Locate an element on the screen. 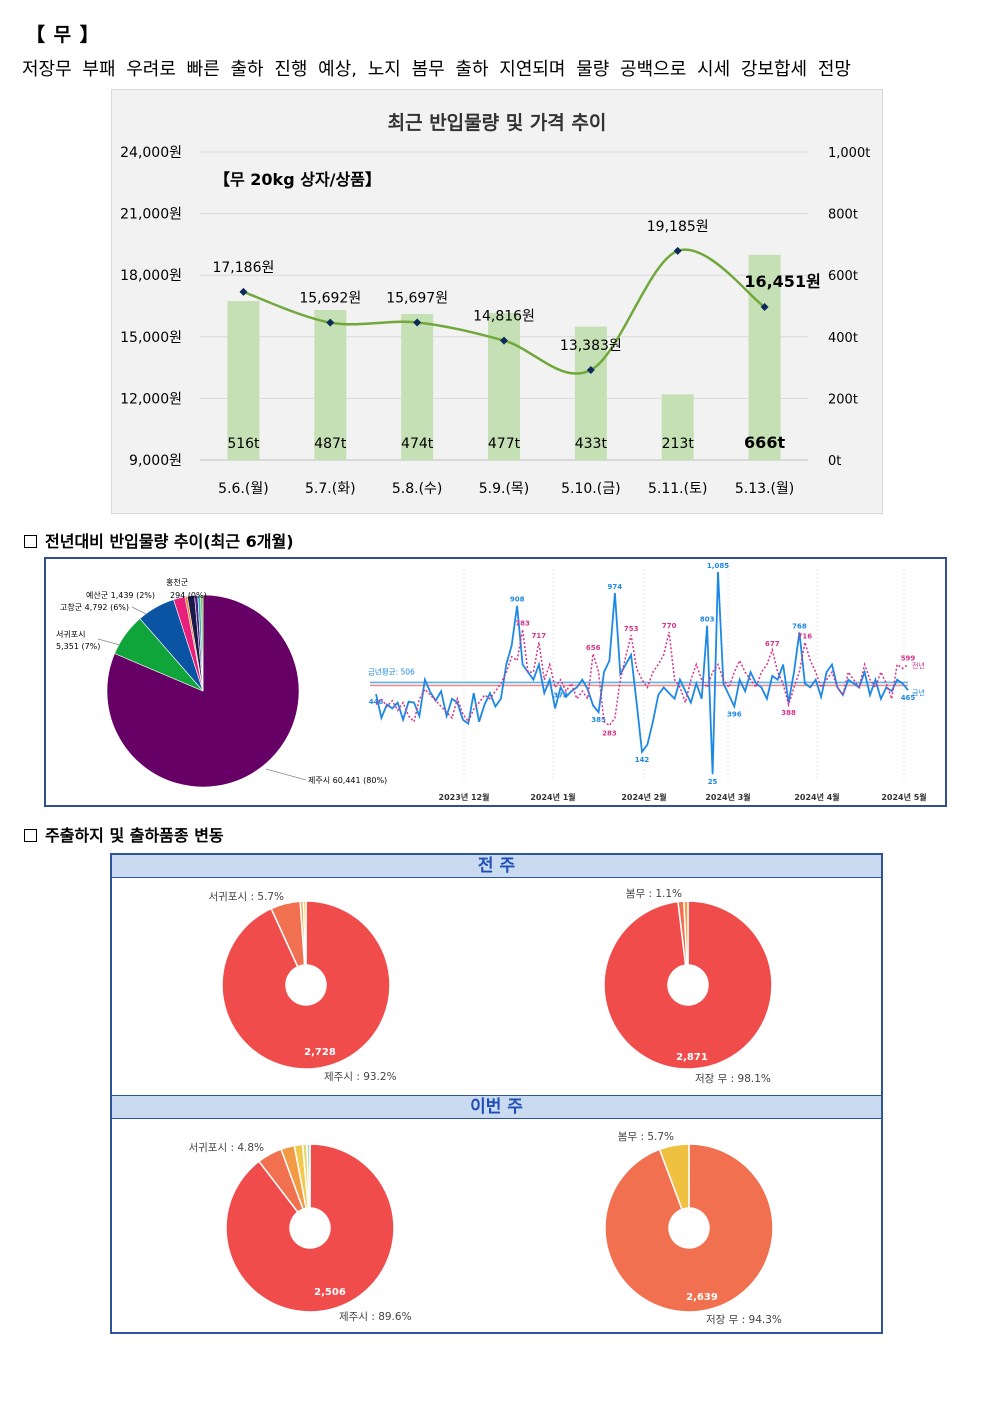  donut-secondary-label: 봄무 : 1.1% is located at coordinates (654, 894).